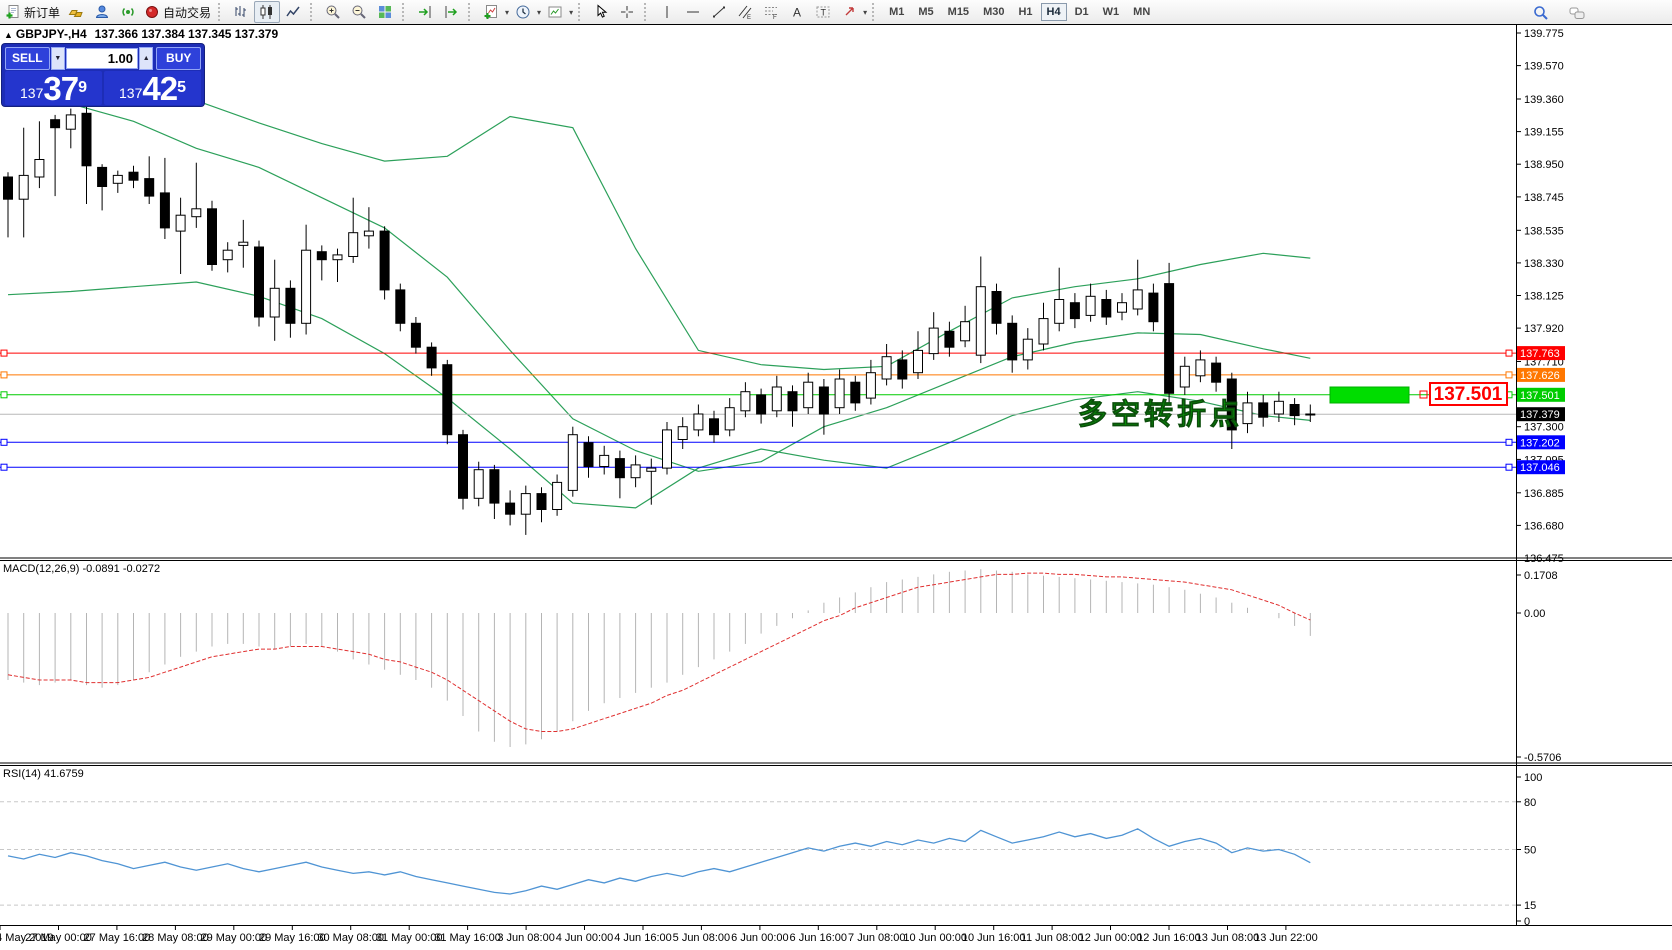 The image size is (1672, 950). Describe the element at coordinates (775, 17) in the screenshot. I see `svg-text: F` at that location.